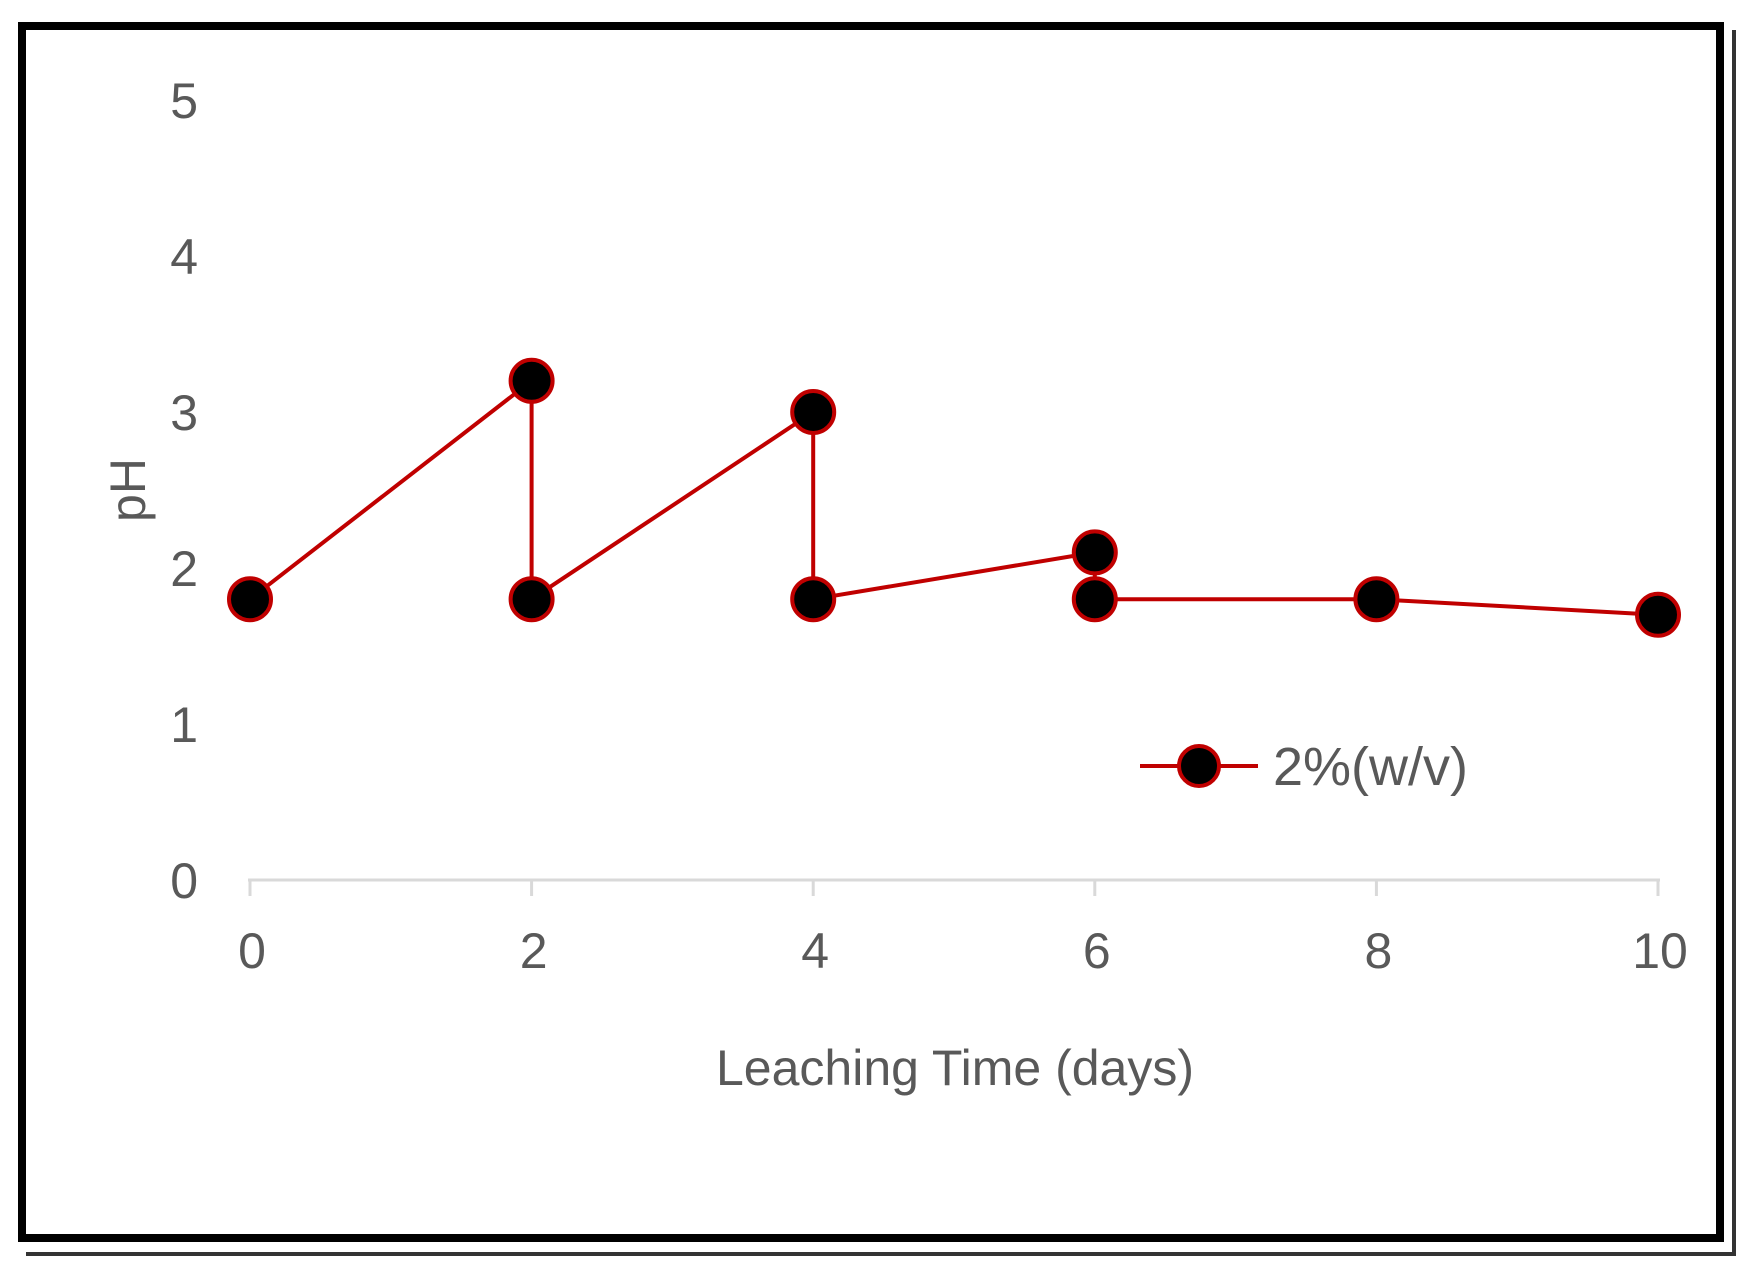 The width and height of the screenshot is (1750, 1270). Describe the element at coordinates (184, 491) in the screenshot. I see `y-axis-ticks: 0 1 2 3 4 5` at that location.